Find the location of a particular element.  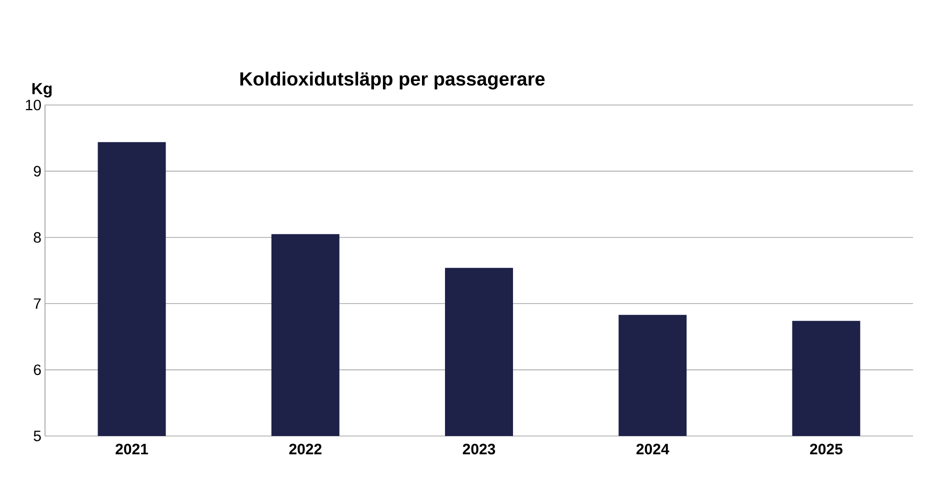

x-tick-label: 2024 is located at coordinates (653, 449).